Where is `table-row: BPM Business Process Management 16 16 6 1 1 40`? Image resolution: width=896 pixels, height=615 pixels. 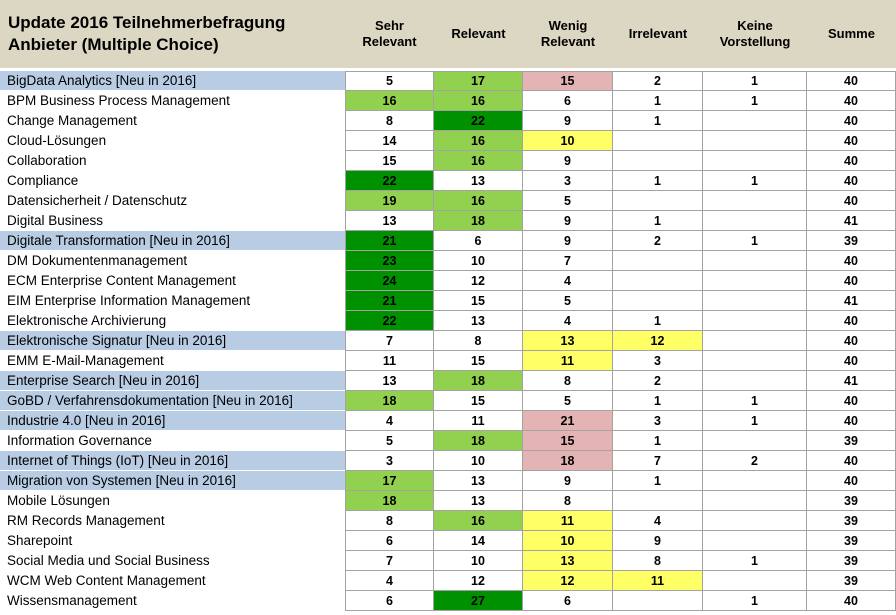 table-row: BPM Business Process Management 16 16 6 1 1 40 is located at coordinates (448, 101).